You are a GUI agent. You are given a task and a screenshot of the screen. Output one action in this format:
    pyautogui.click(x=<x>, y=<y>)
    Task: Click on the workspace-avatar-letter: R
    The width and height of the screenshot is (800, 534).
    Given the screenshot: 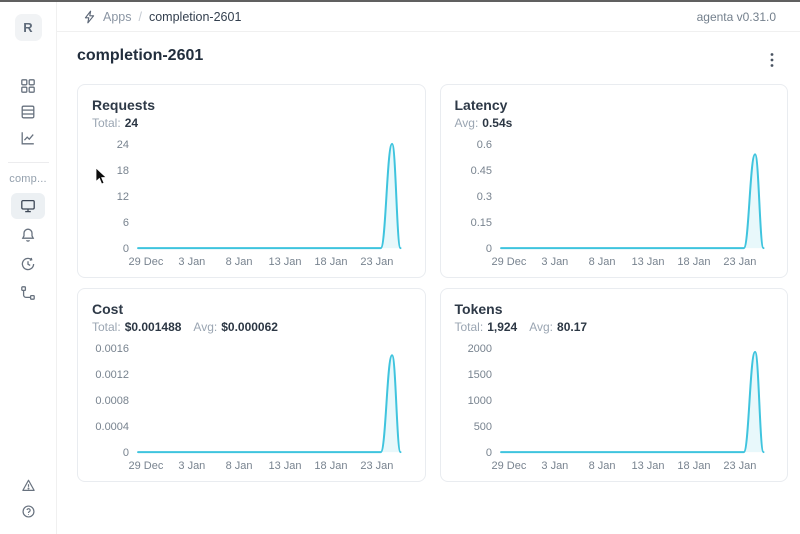 What is the action you would take?
    pyautogui.click(x=28, y=27)
    